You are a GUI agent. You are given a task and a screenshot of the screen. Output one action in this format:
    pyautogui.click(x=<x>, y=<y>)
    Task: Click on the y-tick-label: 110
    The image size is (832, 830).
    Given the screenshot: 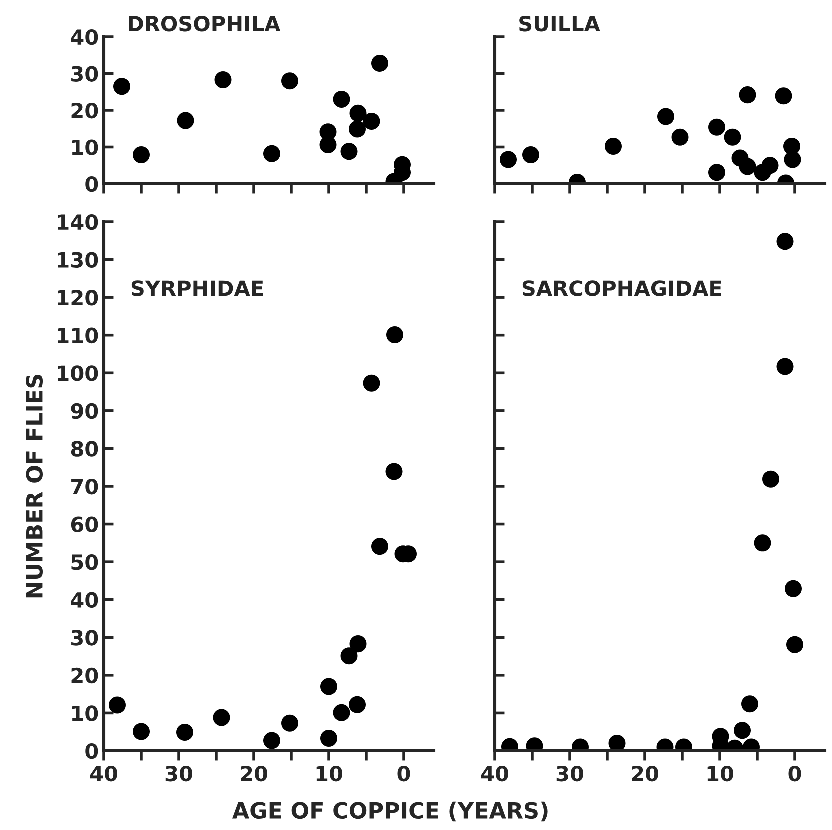 What is the action you would take?
    pyautogui.click(x=78, y=336)
    